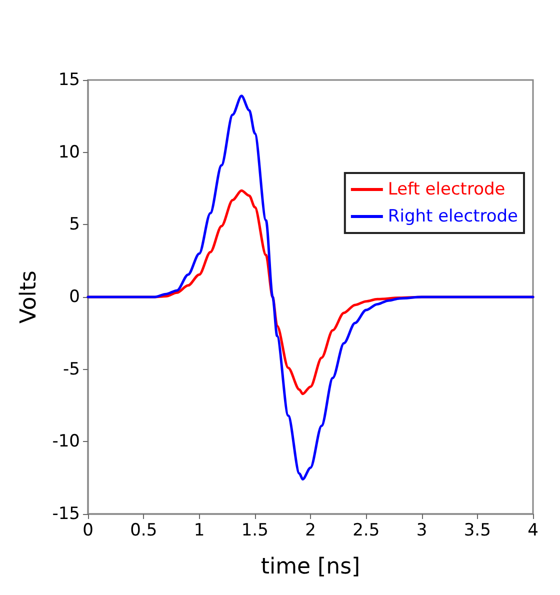 This screenshot has width=560, height=595. What do you see at coordinates (69, 80) in the screenshot?
I see `y-tick-label: 15` at bounding box center [69, 80].